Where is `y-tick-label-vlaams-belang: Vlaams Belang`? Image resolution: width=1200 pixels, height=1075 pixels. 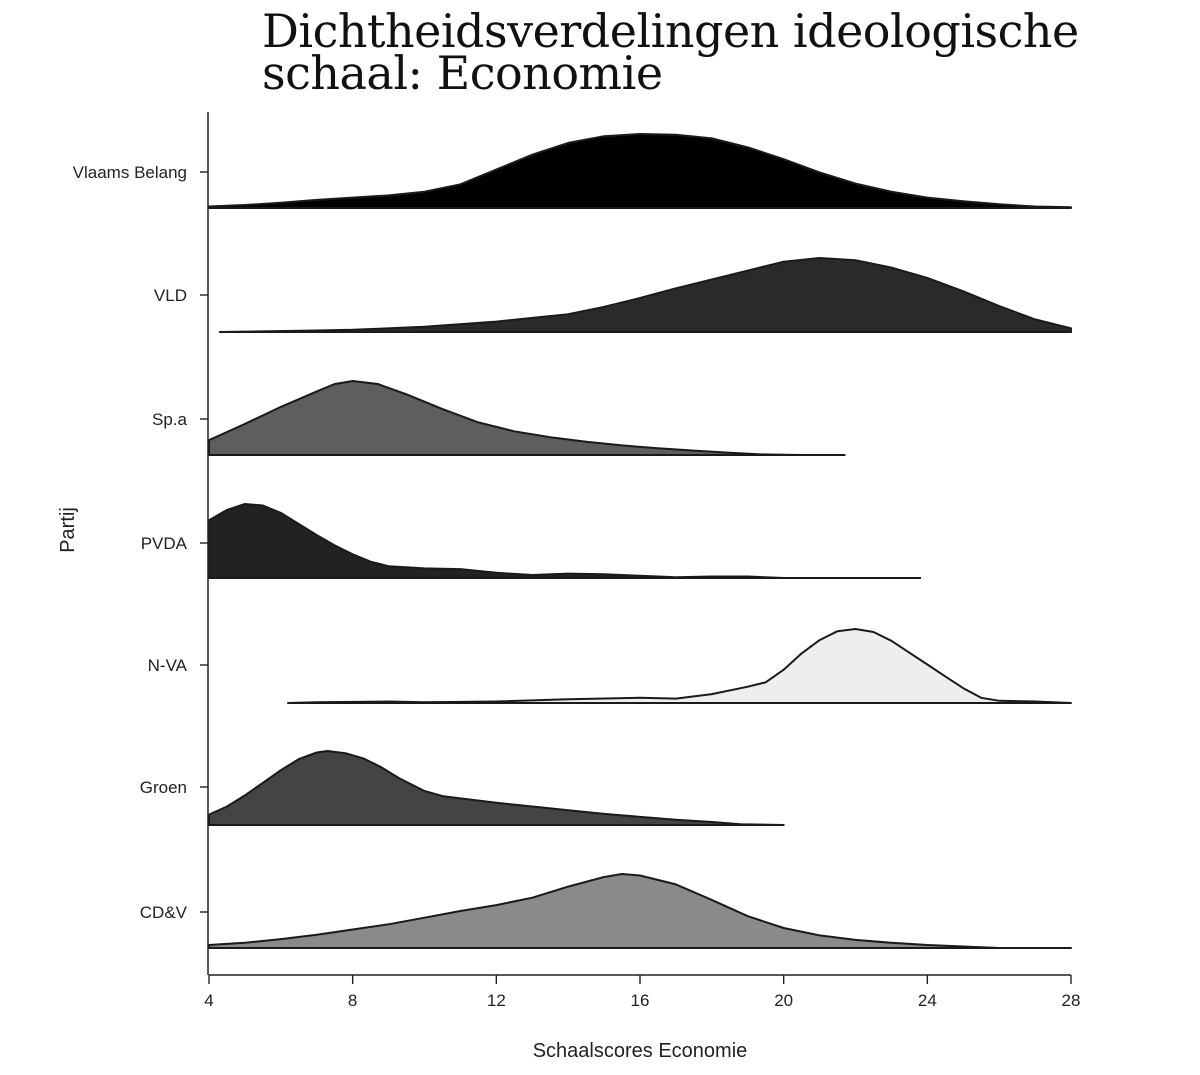
y-tick-label-vlaams-belang: Vlaams Belang is located at coordinates (130, 172).